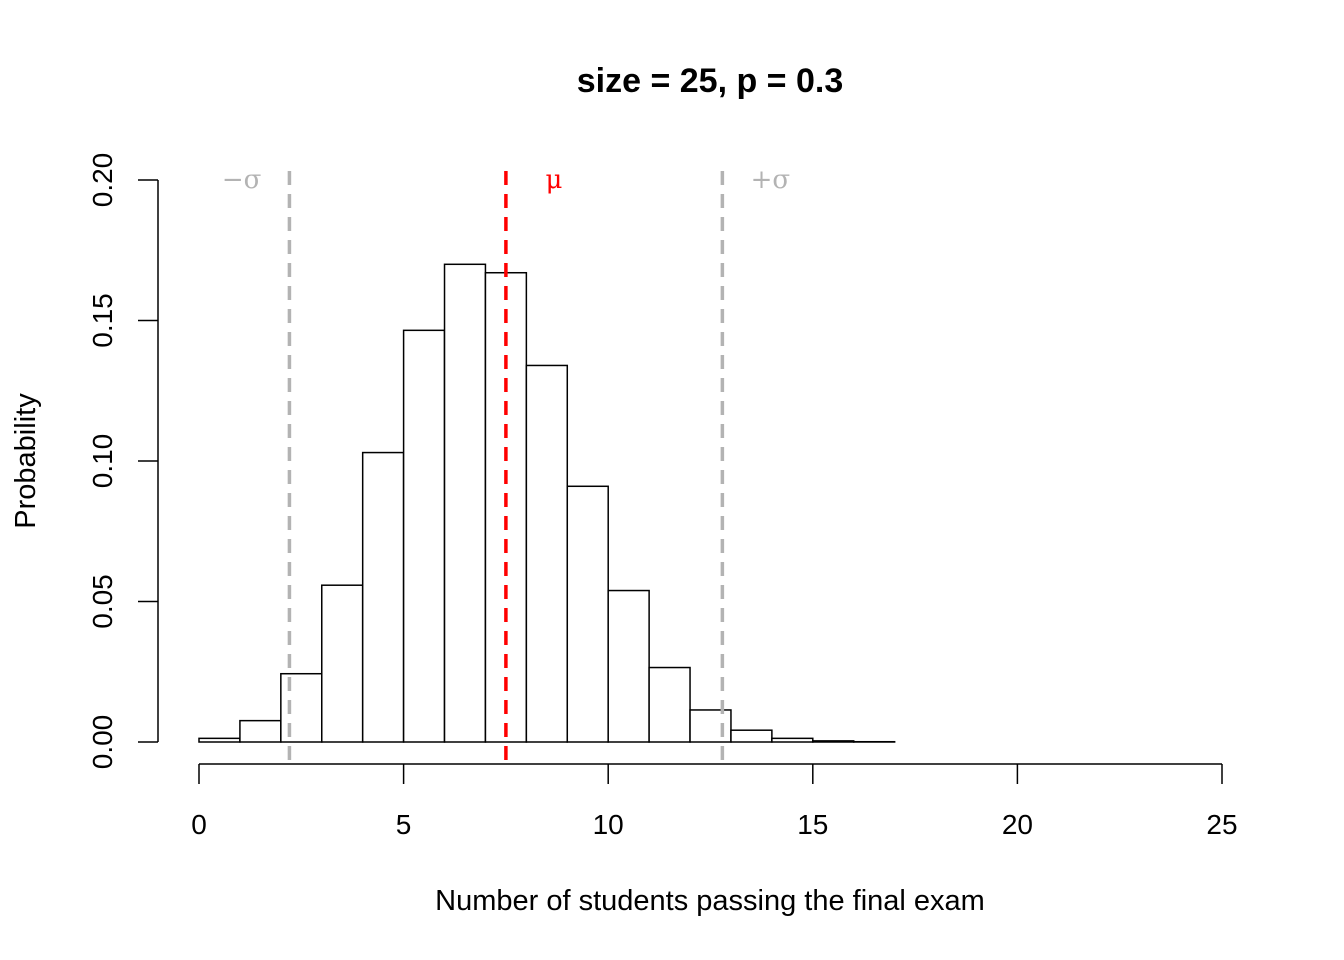 This screenshot has height=960, width=1344. I want to click on y-tick-label-1: 0.05, so click(102, 601).